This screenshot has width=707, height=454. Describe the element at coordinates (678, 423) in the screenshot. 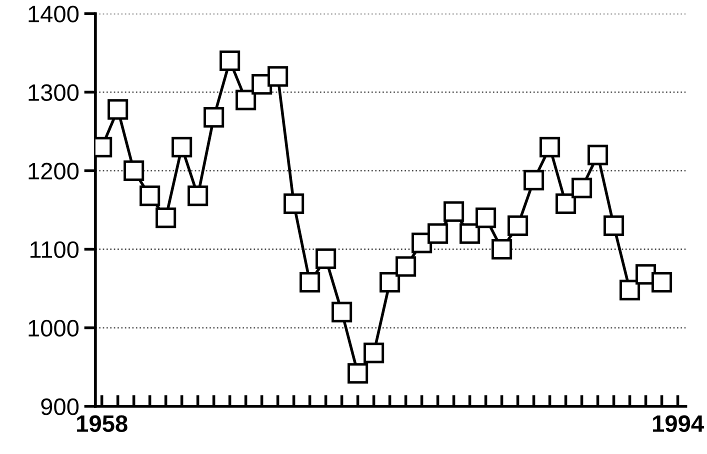

I see `x-tick-label: 1994` at that location.